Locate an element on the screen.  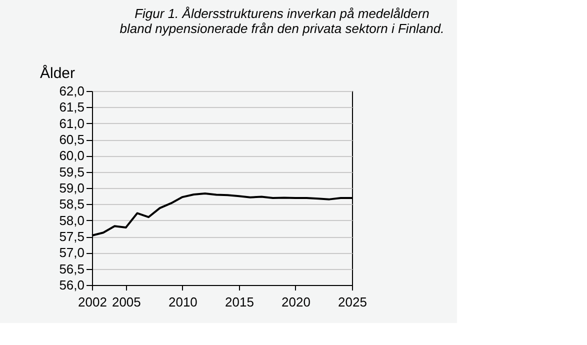
y-tick-label: 60,5 is located at coordinates (71, 139).